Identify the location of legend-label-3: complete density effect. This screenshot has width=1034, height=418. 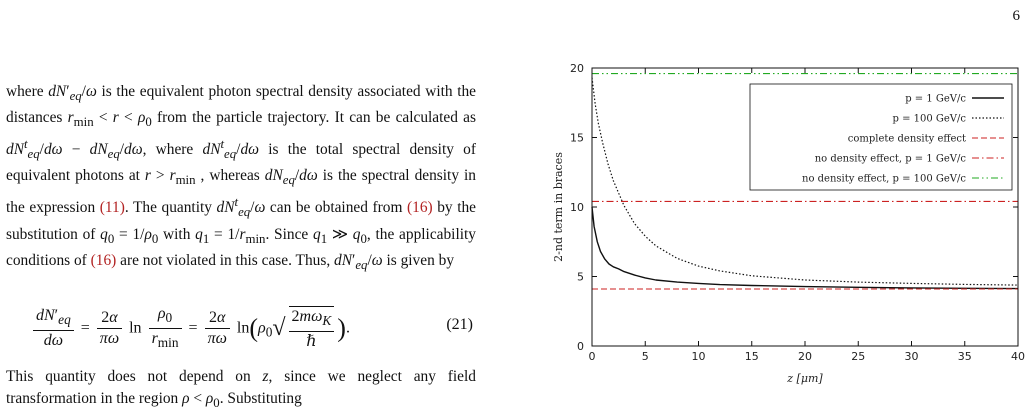
(907, 139).